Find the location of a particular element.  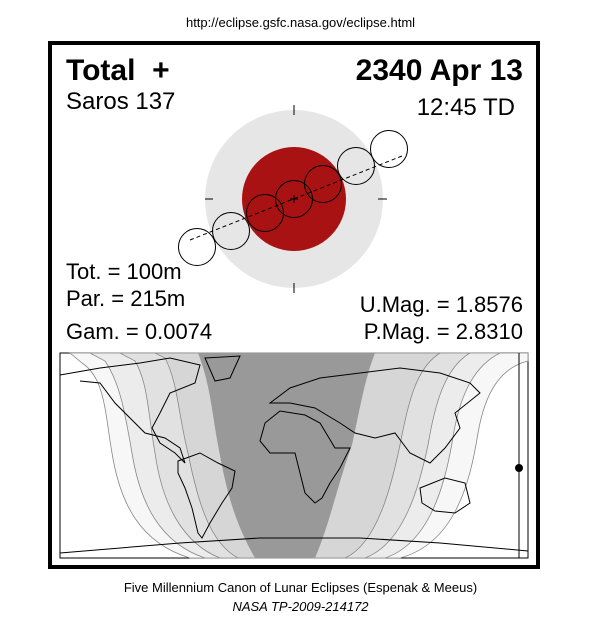

africa is located at coordinates (305, 457).